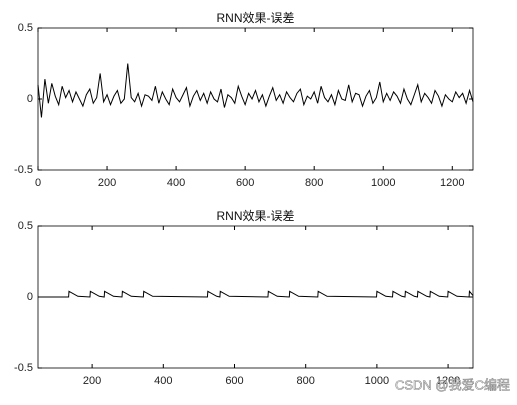 The height and width of the screenshot is (405, 517). I want to click on x-tick-label: 0, so click(38, 183).